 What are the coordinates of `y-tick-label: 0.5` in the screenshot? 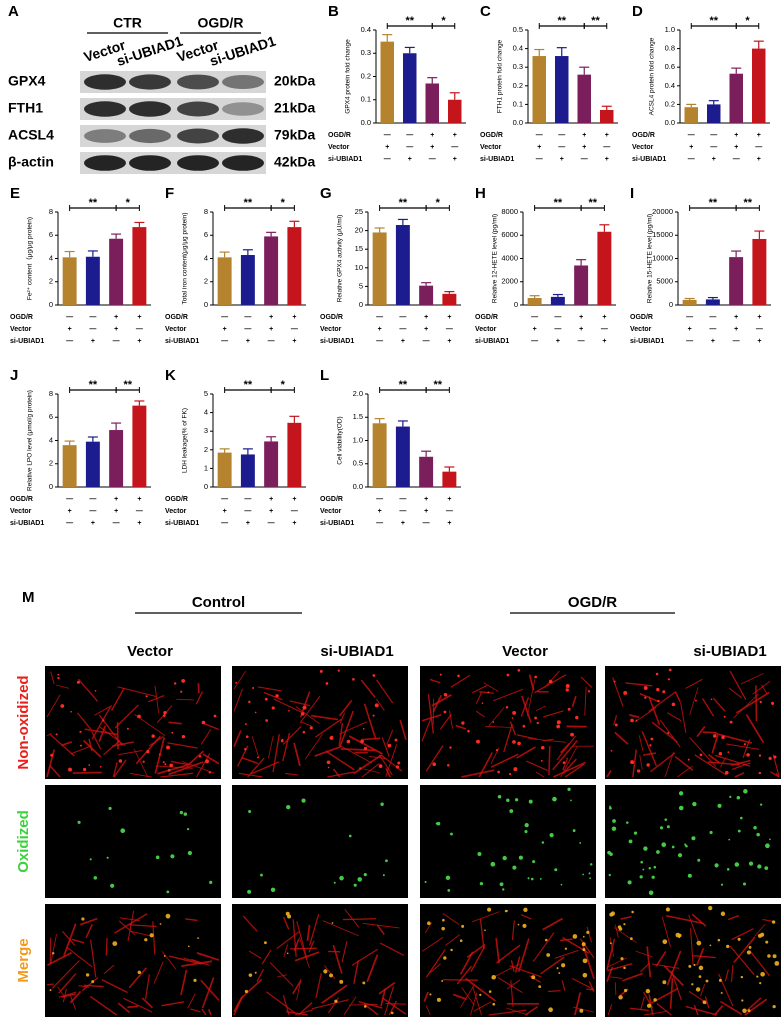 It's located at (518, 29).